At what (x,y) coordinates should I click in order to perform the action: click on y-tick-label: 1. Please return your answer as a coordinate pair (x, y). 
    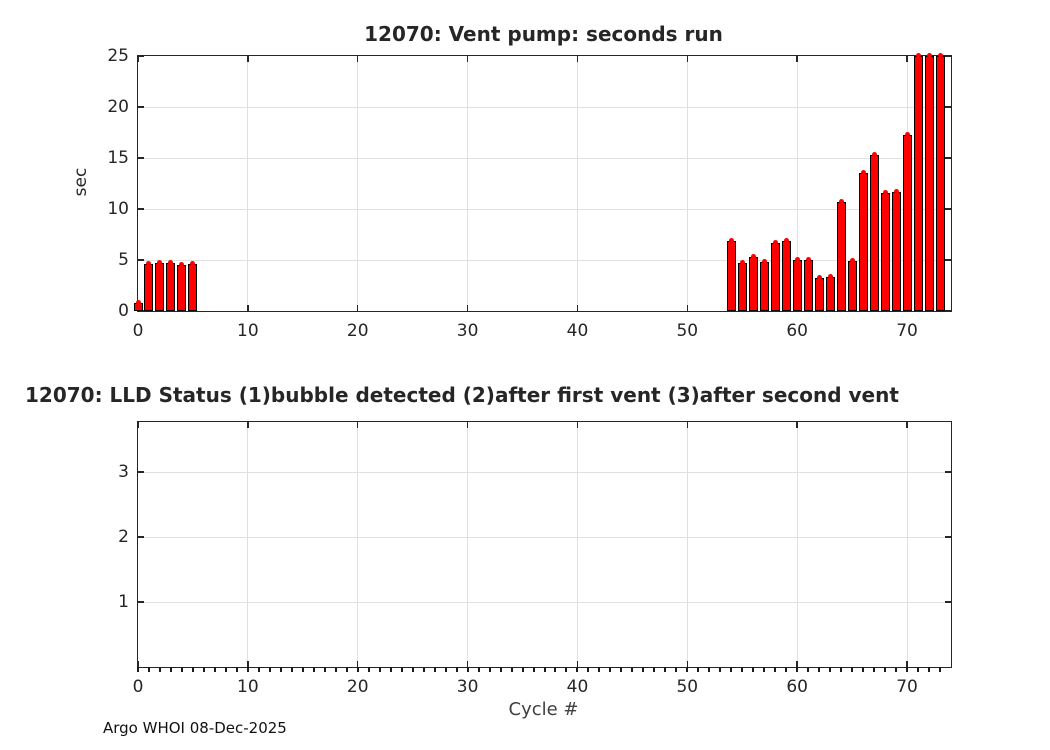
    Looking at the image, I should click on (123, 602).